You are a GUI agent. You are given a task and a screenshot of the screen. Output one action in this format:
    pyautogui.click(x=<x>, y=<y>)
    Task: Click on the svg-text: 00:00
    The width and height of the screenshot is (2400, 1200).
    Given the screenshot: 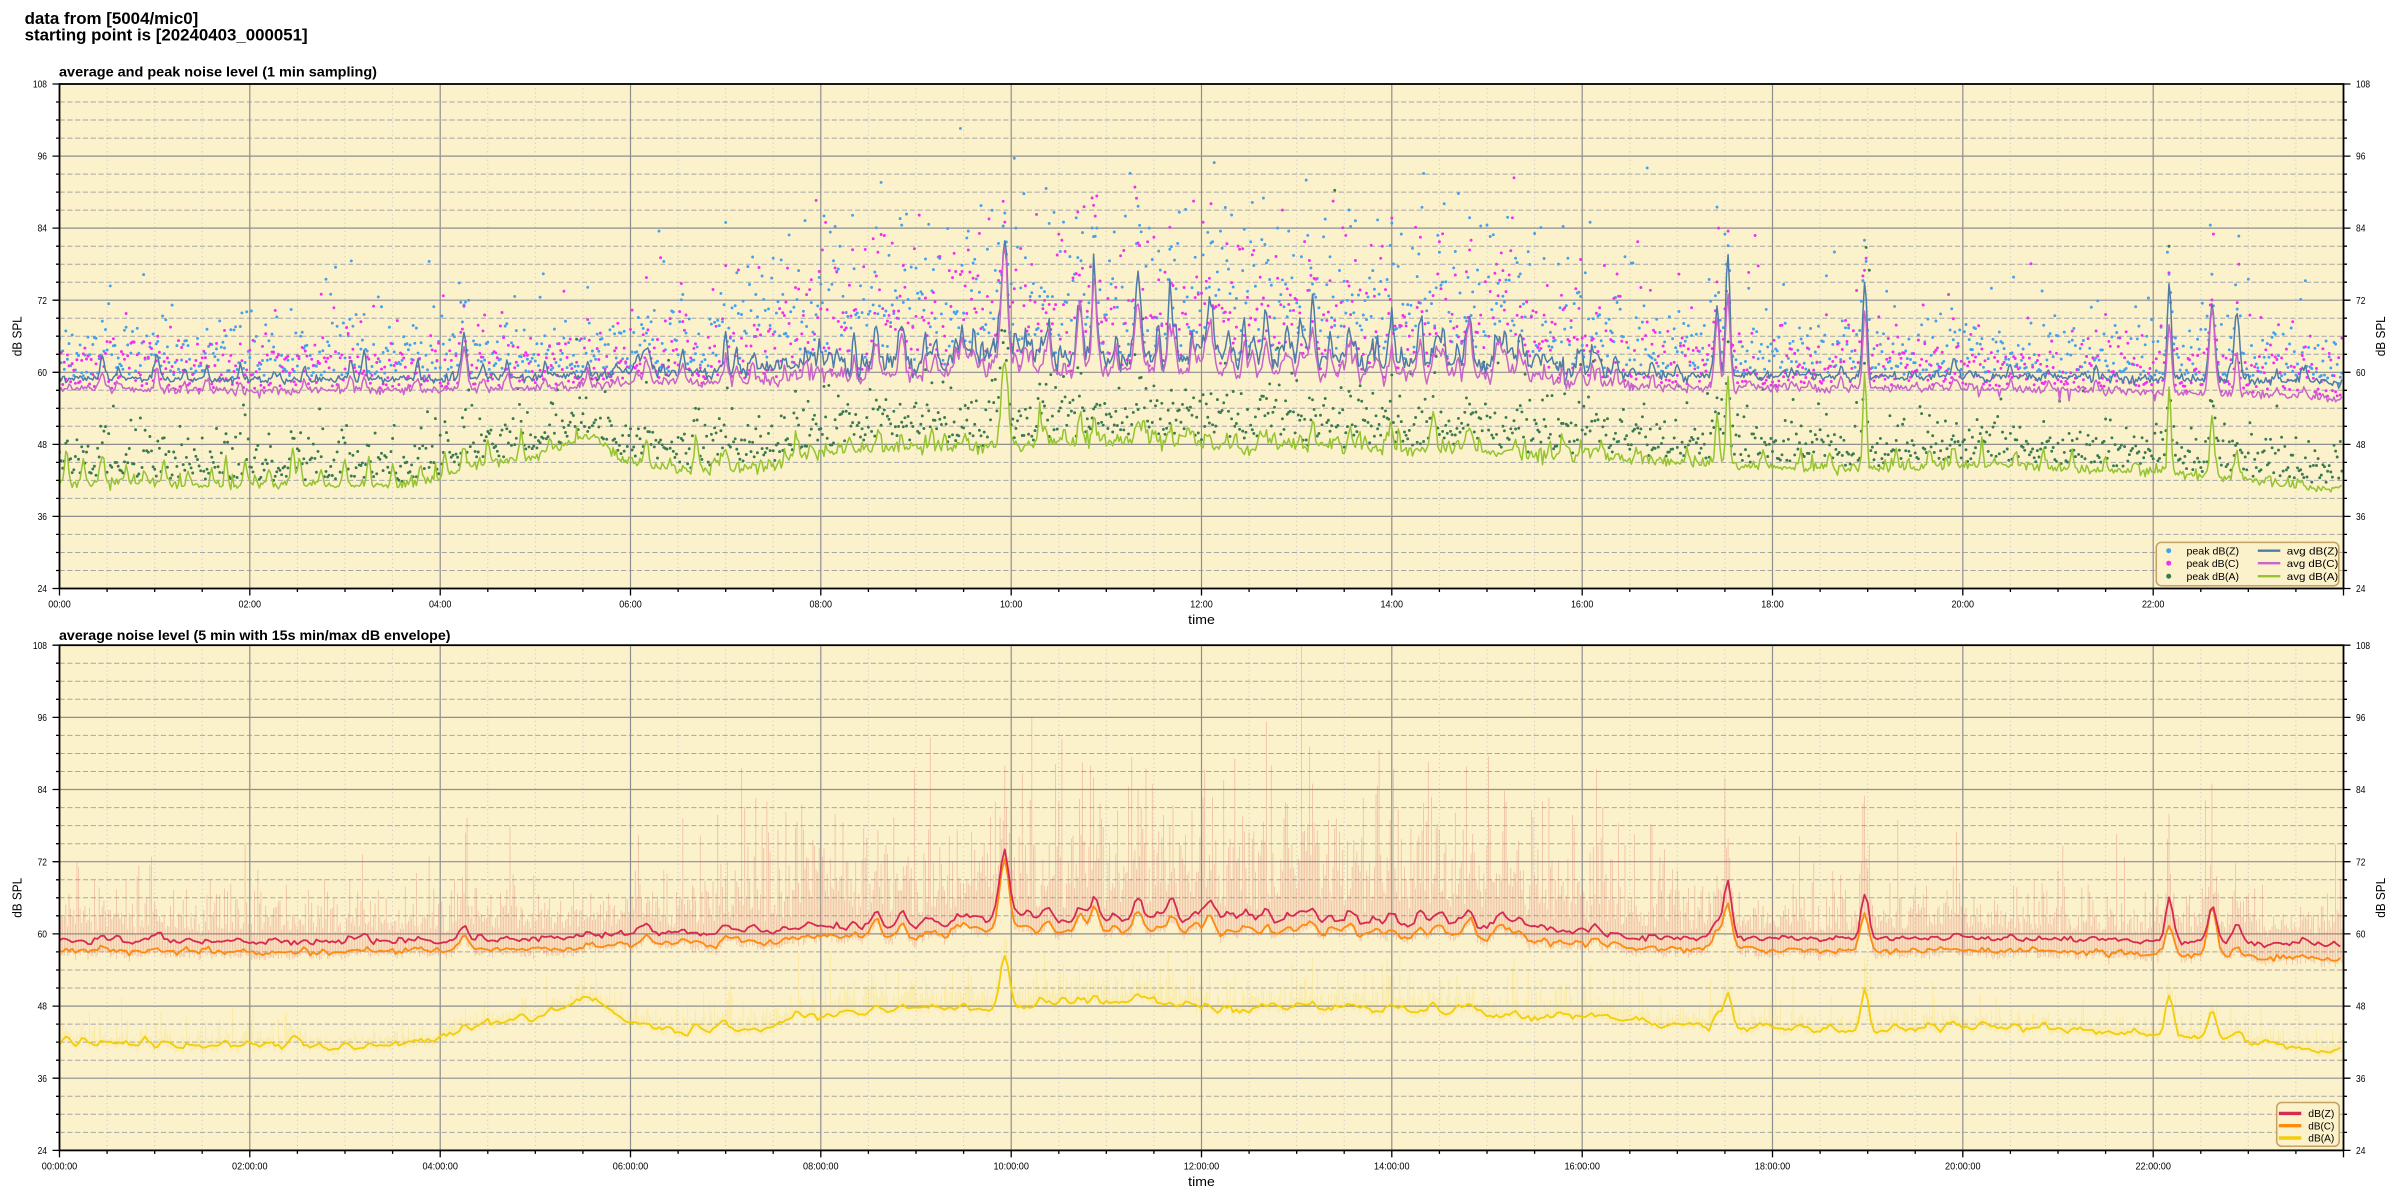 What is the action you would take?
    pyautogui.click(x=59, y=604)
    